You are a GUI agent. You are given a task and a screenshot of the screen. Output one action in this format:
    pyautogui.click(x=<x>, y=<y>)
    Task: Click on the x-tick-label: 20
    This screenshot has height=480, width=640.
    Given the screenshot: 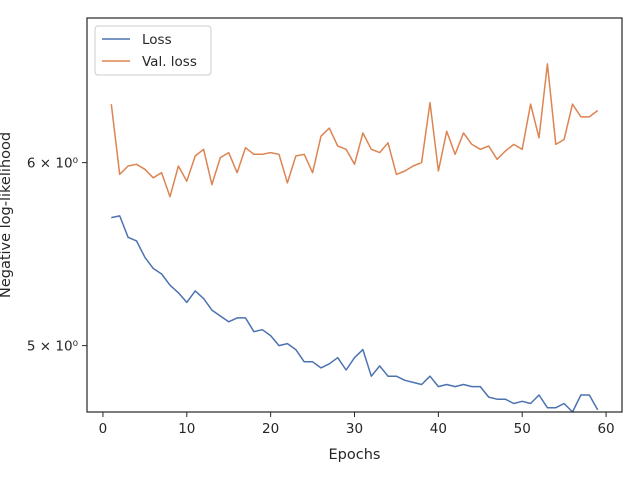 What is the action you would take?
    pyautogui.click(x=270, y=429)
    